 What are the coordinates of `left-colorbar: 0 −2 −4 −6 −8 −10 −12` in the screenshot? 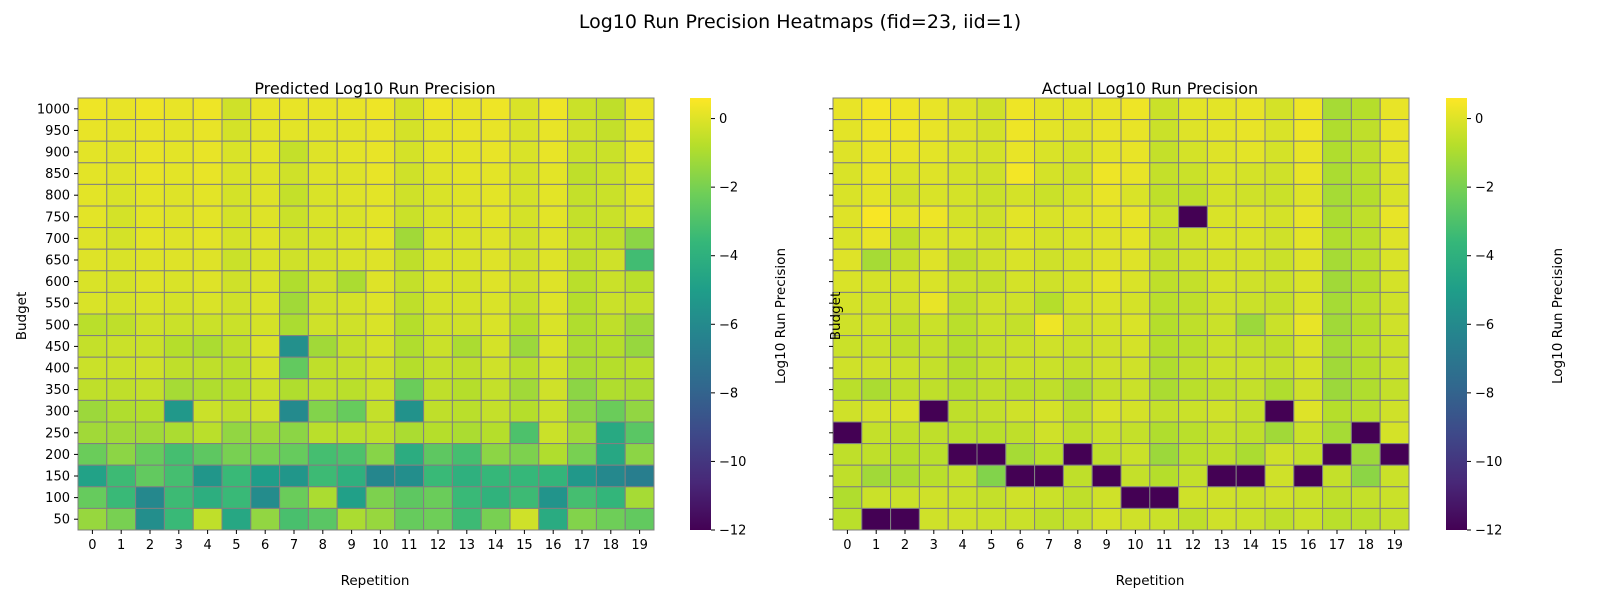 It's located at (718, 318).